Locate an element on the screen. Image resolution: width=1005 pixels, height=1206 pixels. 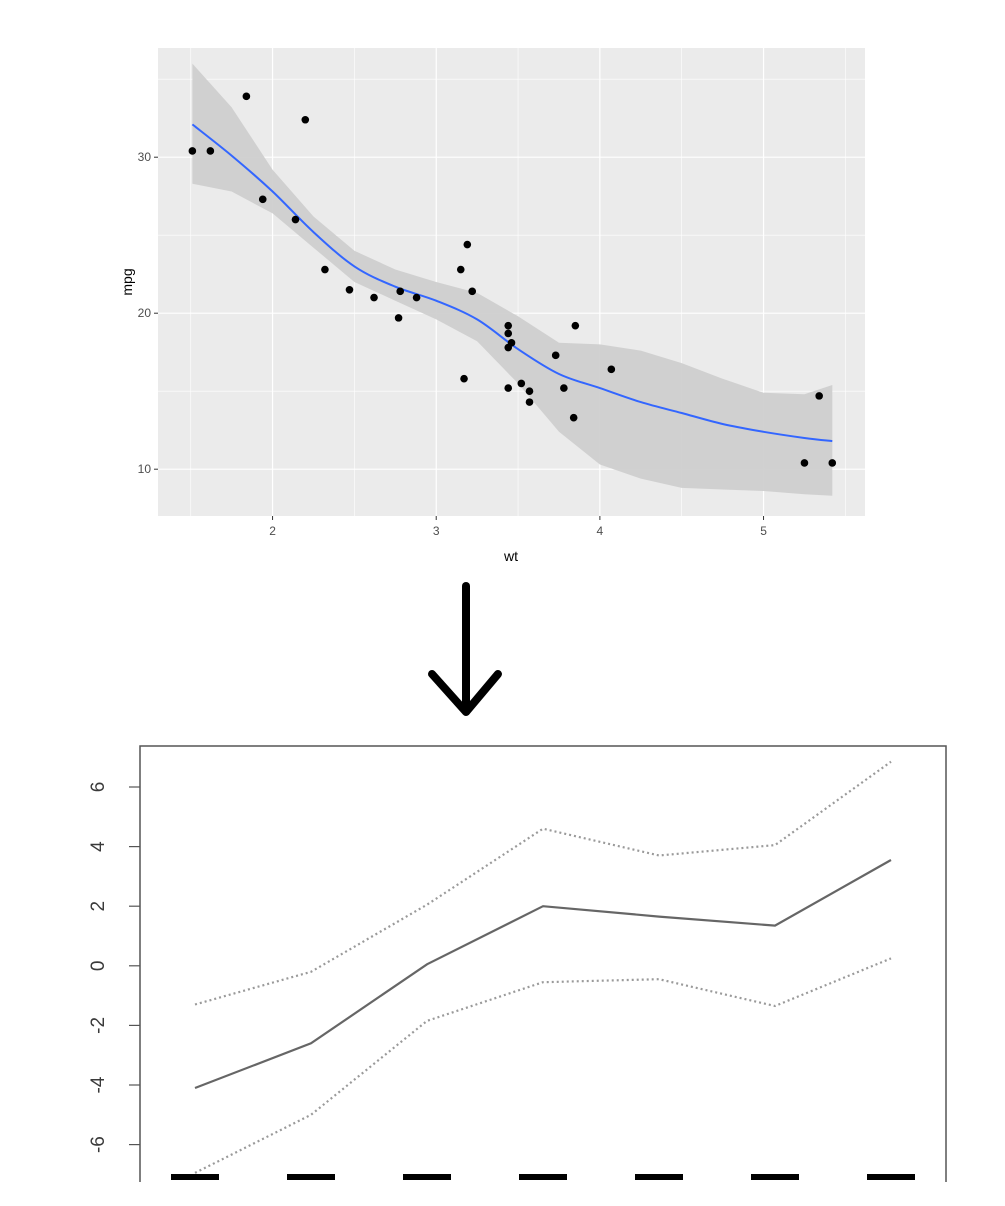
y-axis-ticks: 6 4 2 0 -2 -4 -6 is located at coordinates (114, 967).